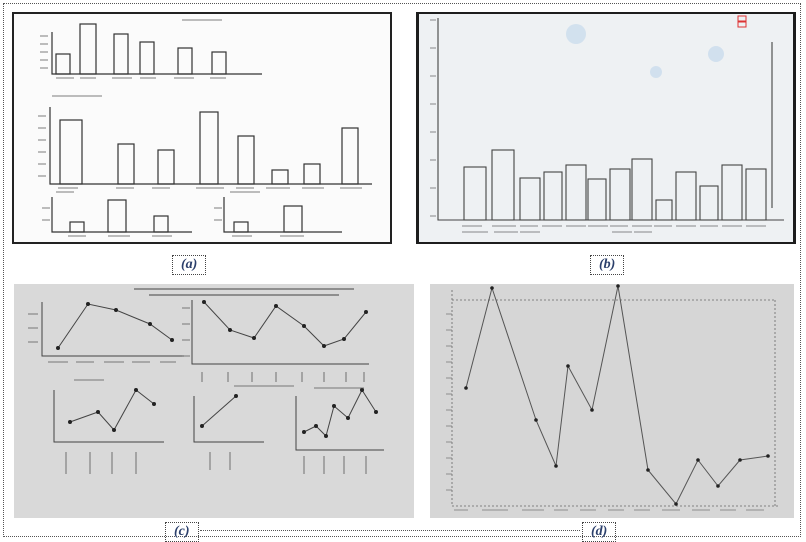 The image size is (806, 542). I want to click on caption-c: (c), so click(182, 532).